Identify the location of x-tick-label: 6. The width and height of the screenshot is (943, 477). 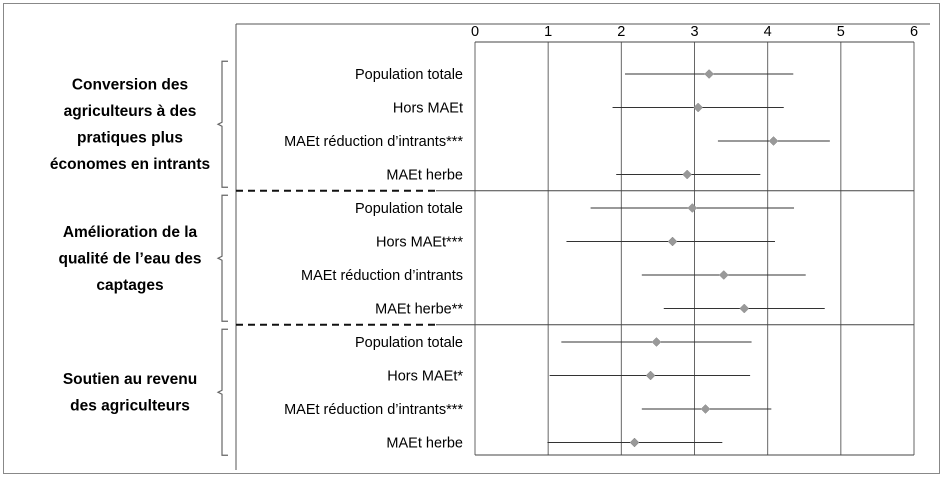
(914, 32).